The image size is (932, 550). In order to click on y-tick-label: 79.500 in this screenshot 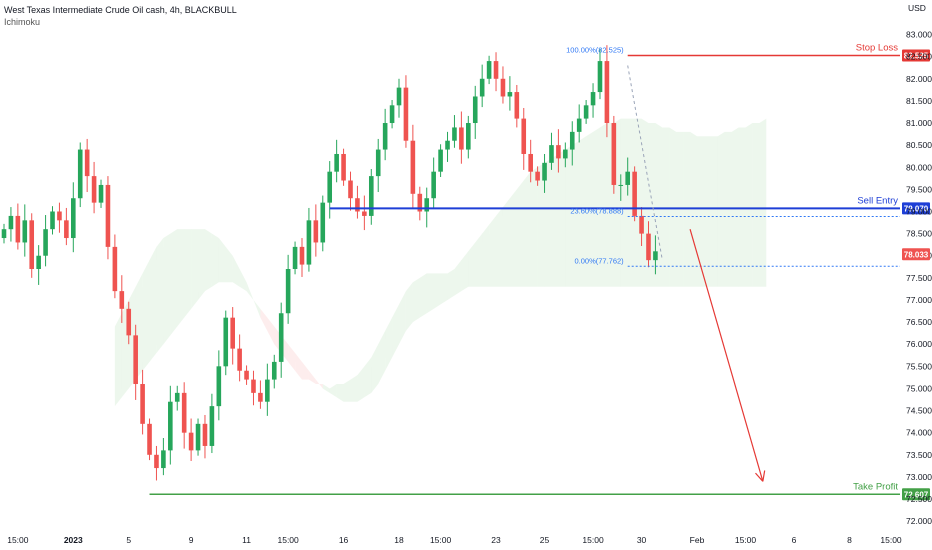, I will do `click(919, 189)`.